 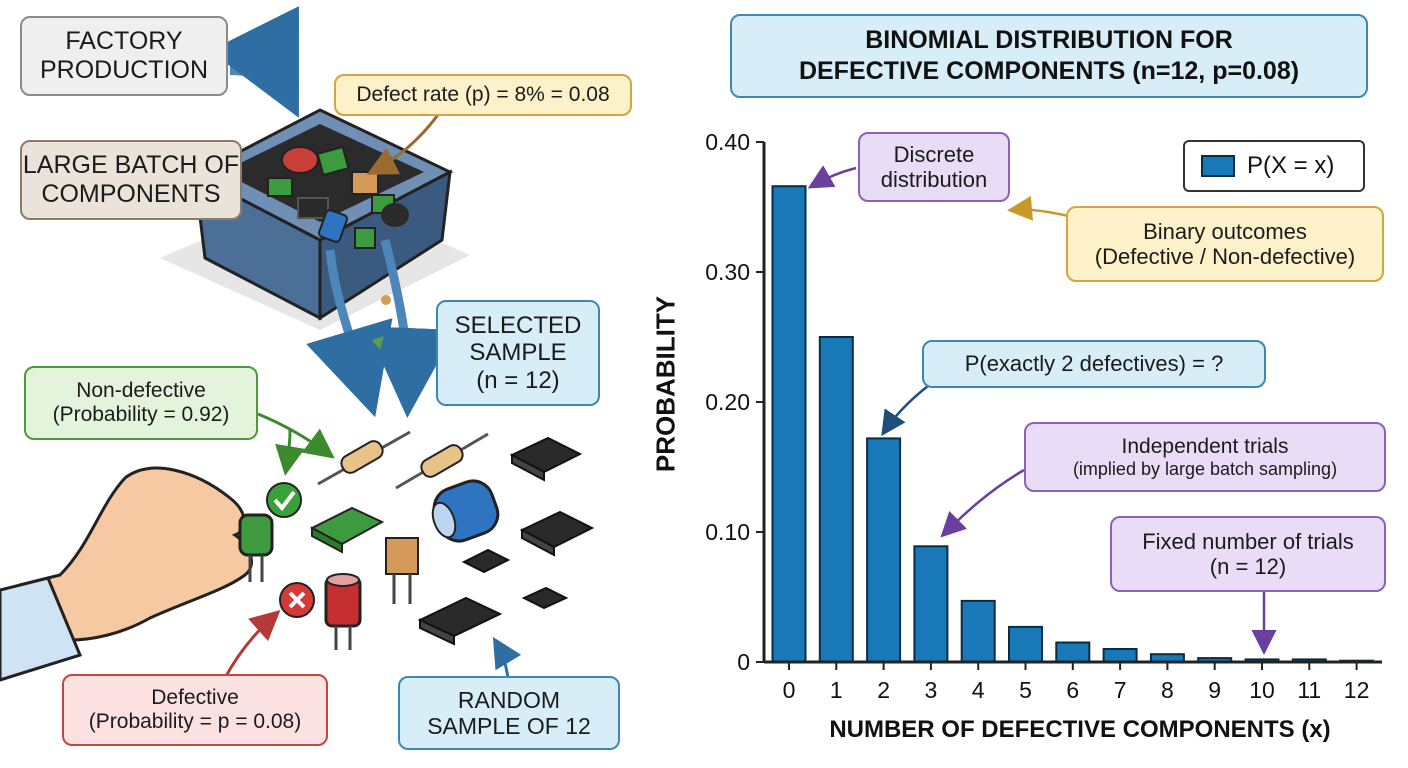 What do you see at coordinates (1225, 256) in the screenshot?
I see `binary-line2: (Defective / Non-defective)` at bounding box center [1225, 256].